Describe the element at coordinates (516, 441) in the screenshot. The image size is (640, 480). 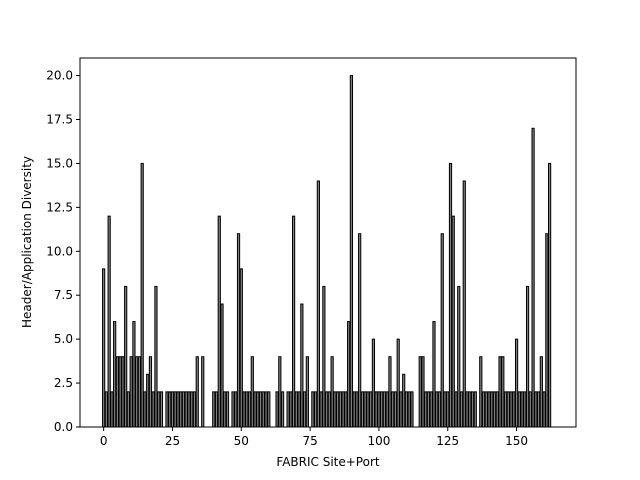
I see `x-tick-label: 150` at that location.